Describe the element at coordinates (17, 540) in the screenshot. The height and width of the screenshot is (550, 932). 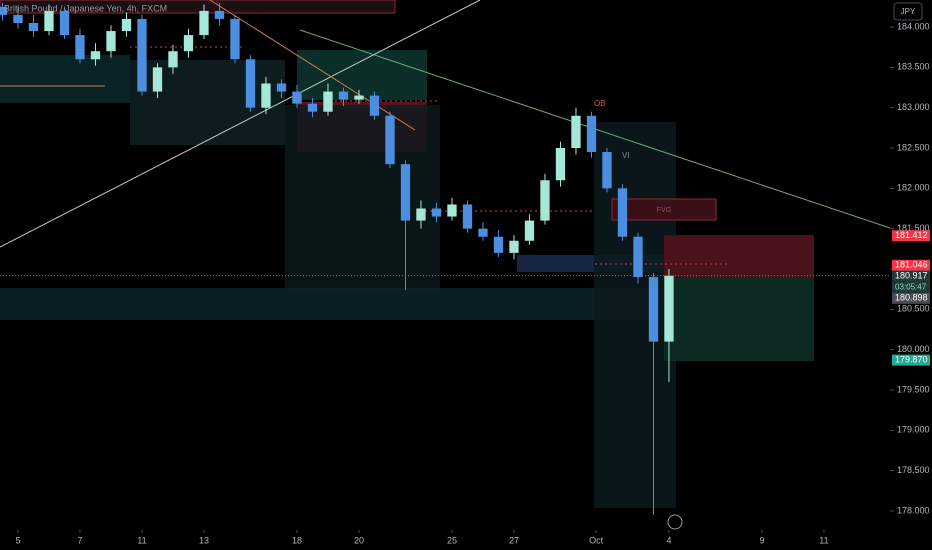
I see `x-tick-label: 5` at that location.